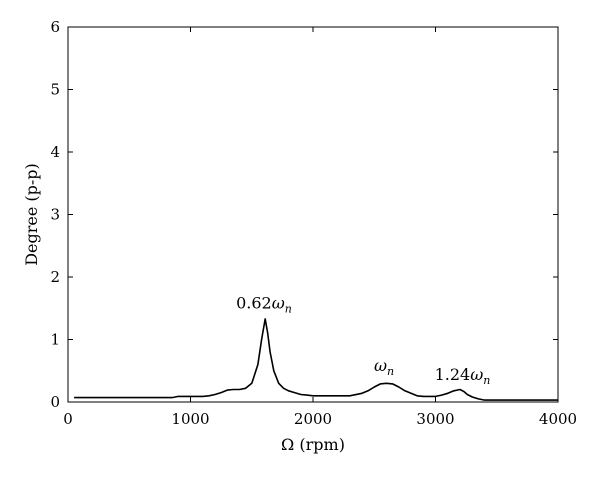 Image resolution: width=600 pixels, height=479 pixels. What do you see at coordinates (435, 419) in the screenshot?
I see `x-tick-label: 3000` at bounding box center [435, 419].